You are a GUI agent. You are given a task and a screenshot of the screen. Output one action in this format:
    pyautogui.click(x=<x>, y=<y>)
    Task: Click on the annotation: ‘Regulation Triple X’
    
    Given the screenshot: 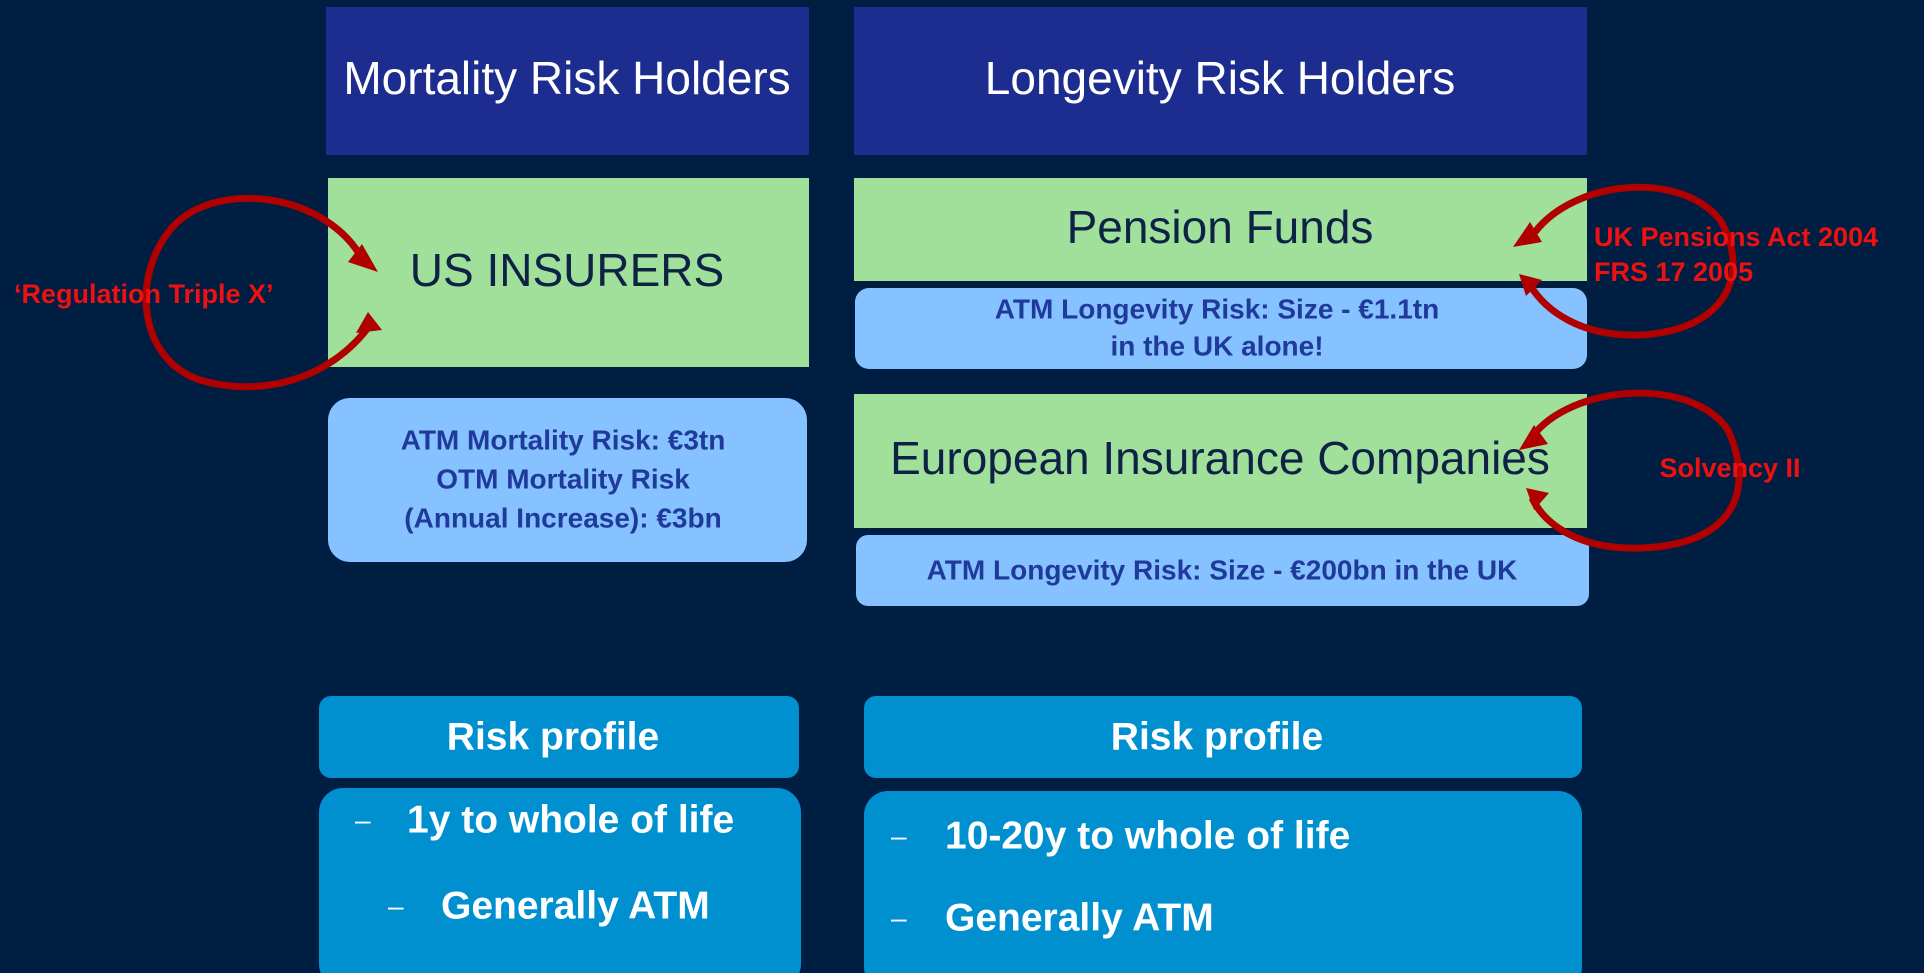 What is the action you would take?
    pyautogui.click(x=144, y=294)
    